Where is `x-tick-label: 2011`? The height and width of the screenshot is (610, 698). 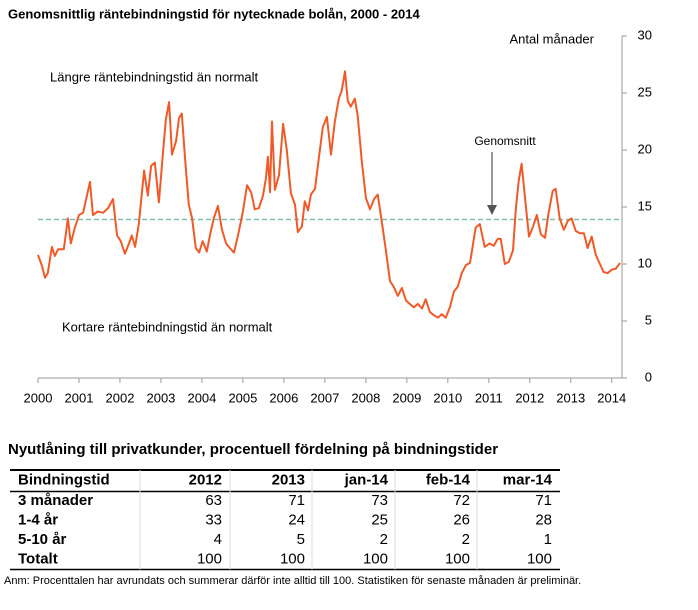 x-tick-label: 2011 is located at coordinates (489, 397).